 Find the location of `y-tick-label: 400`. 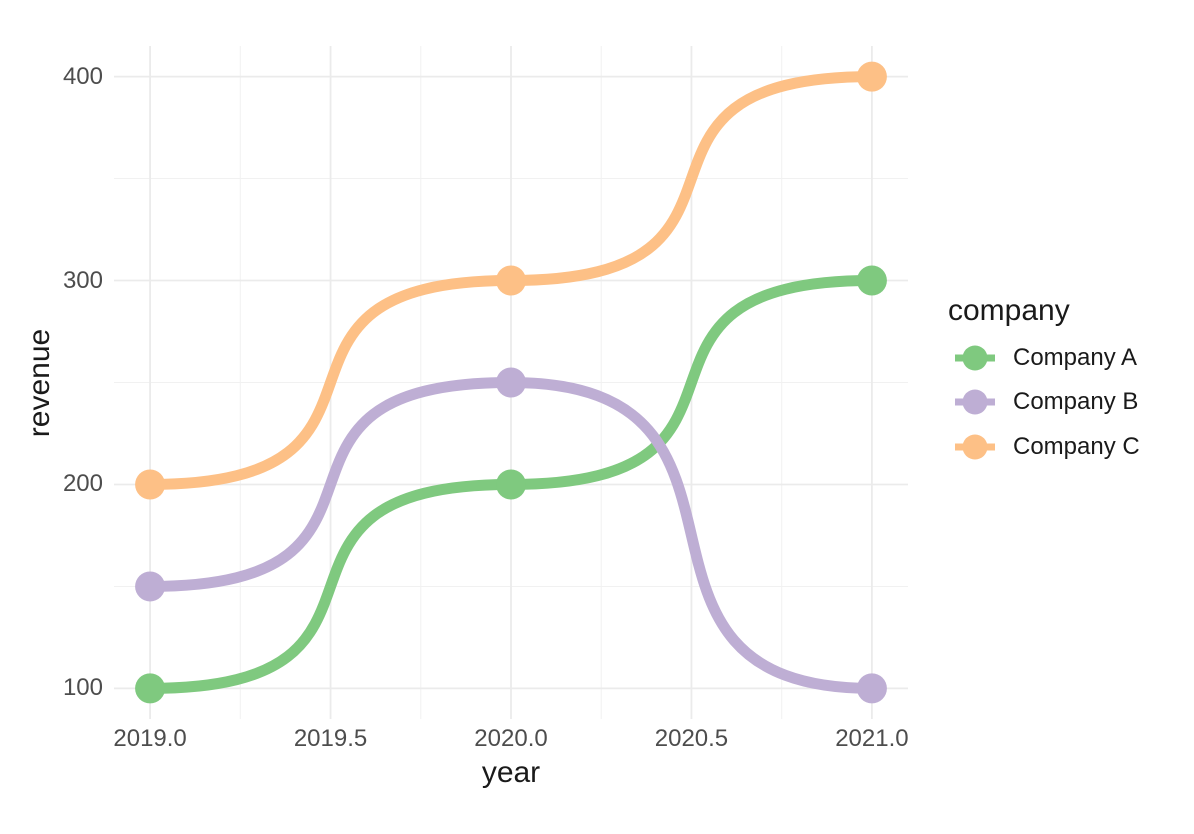

y-tick-label: 400 is located at coordinates (82, 76).